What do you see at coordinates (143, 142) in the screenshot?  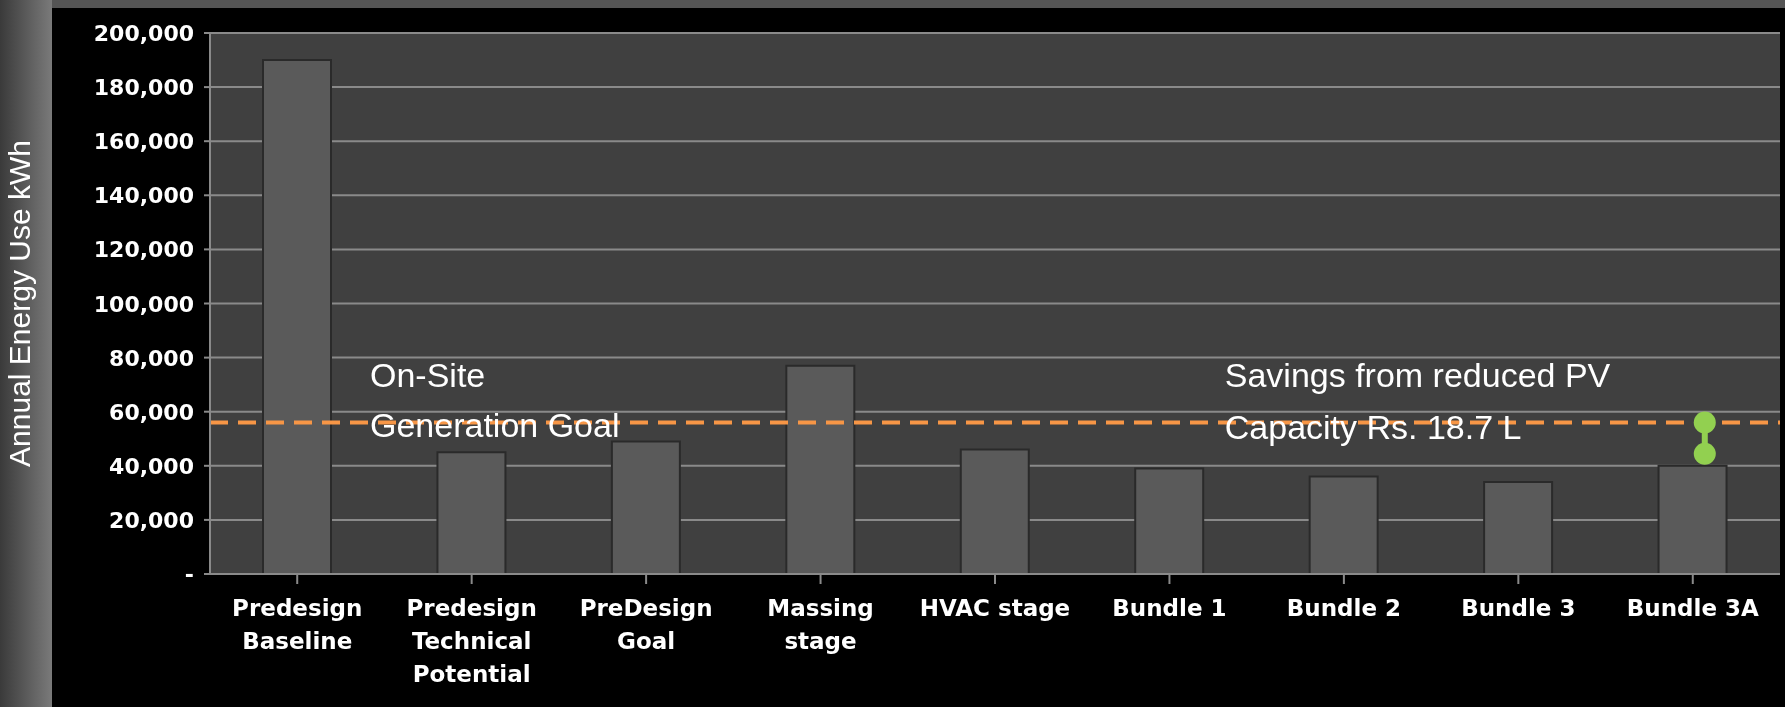 I see `y-tick-label: 160,000` at bounding box center [143, 142].